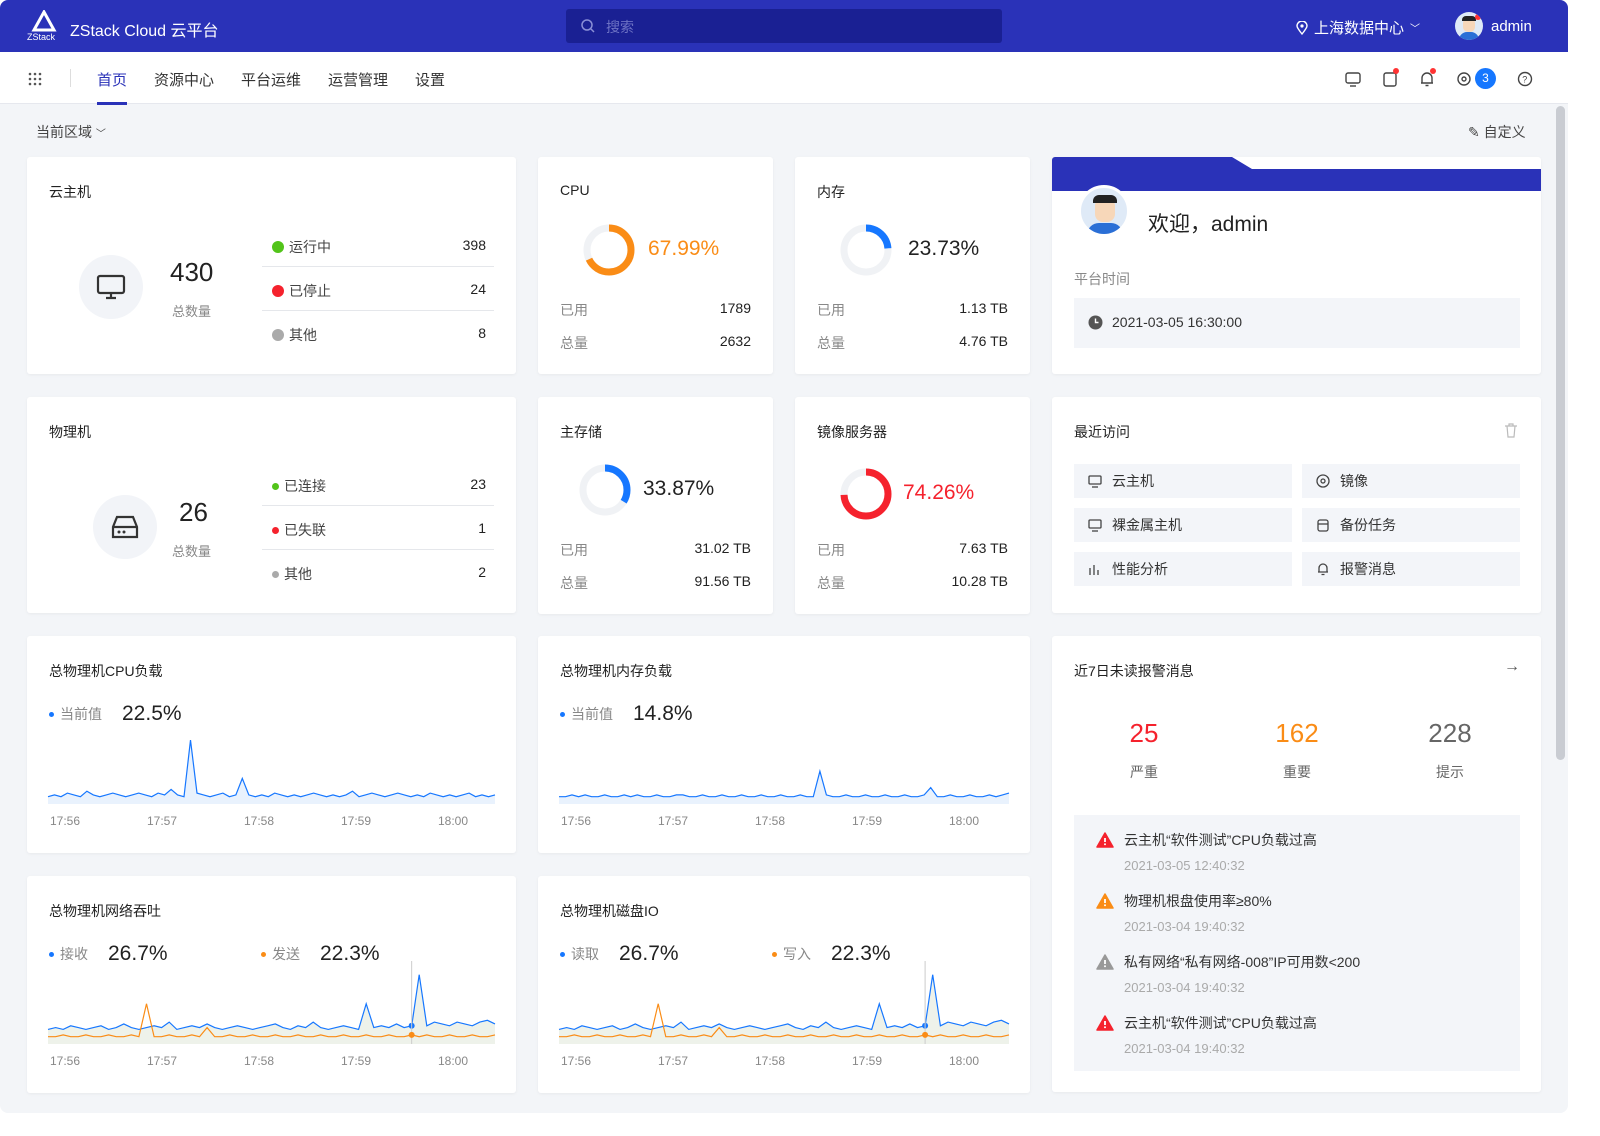  Describe the element at coordinates (1485, 78) in the screenshot. I see `notification-badge: 3` at that location.